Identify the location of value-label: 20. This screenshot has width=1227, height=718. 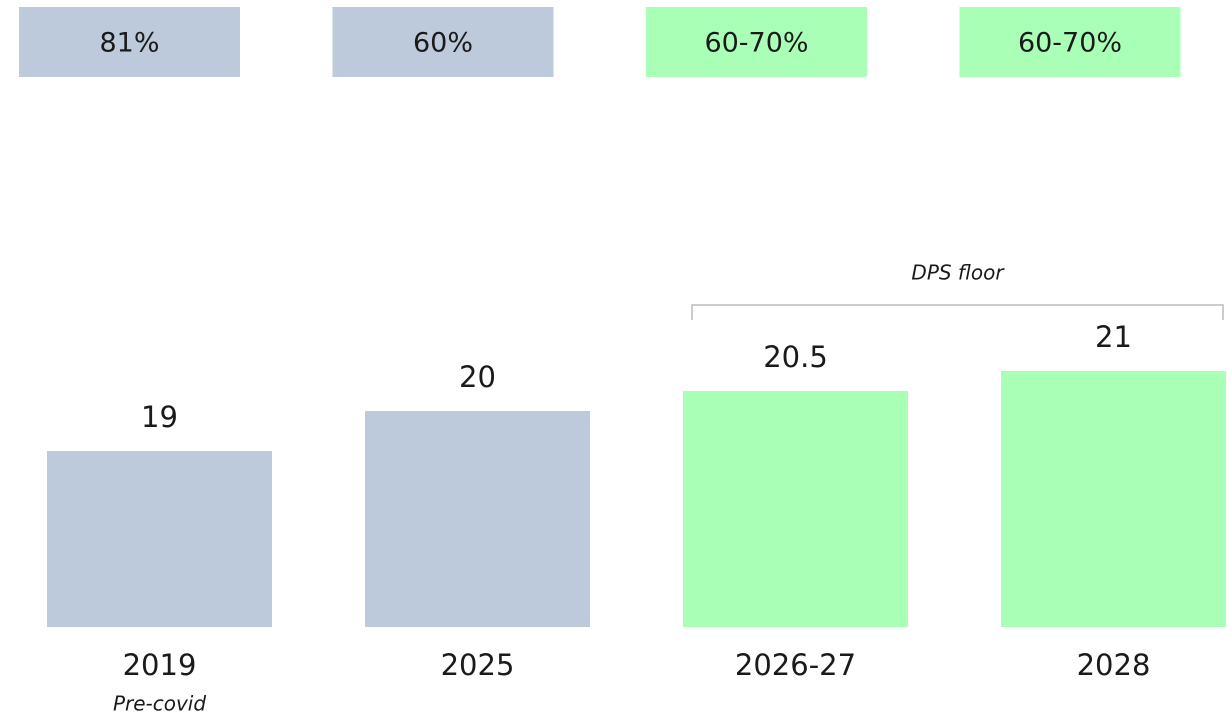
(477, 377).